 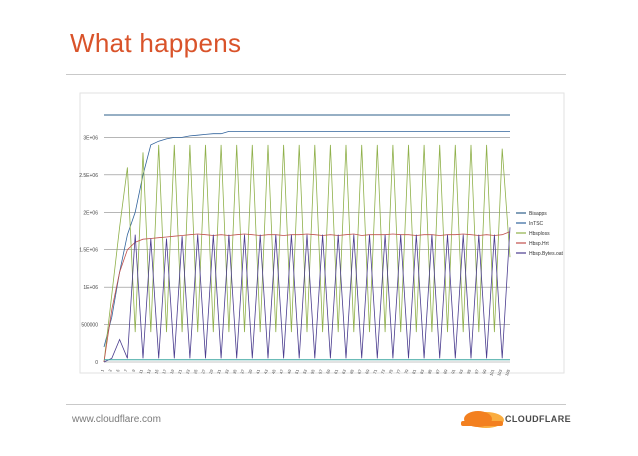 I want to click on x-tick-label: 1, so click(x=102, y=370).